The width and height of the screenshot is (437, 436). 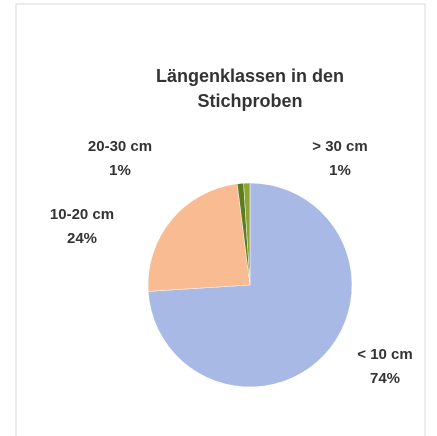 I want to click on slice-category-label: 20-30 cm, so click(x=120, y=146).